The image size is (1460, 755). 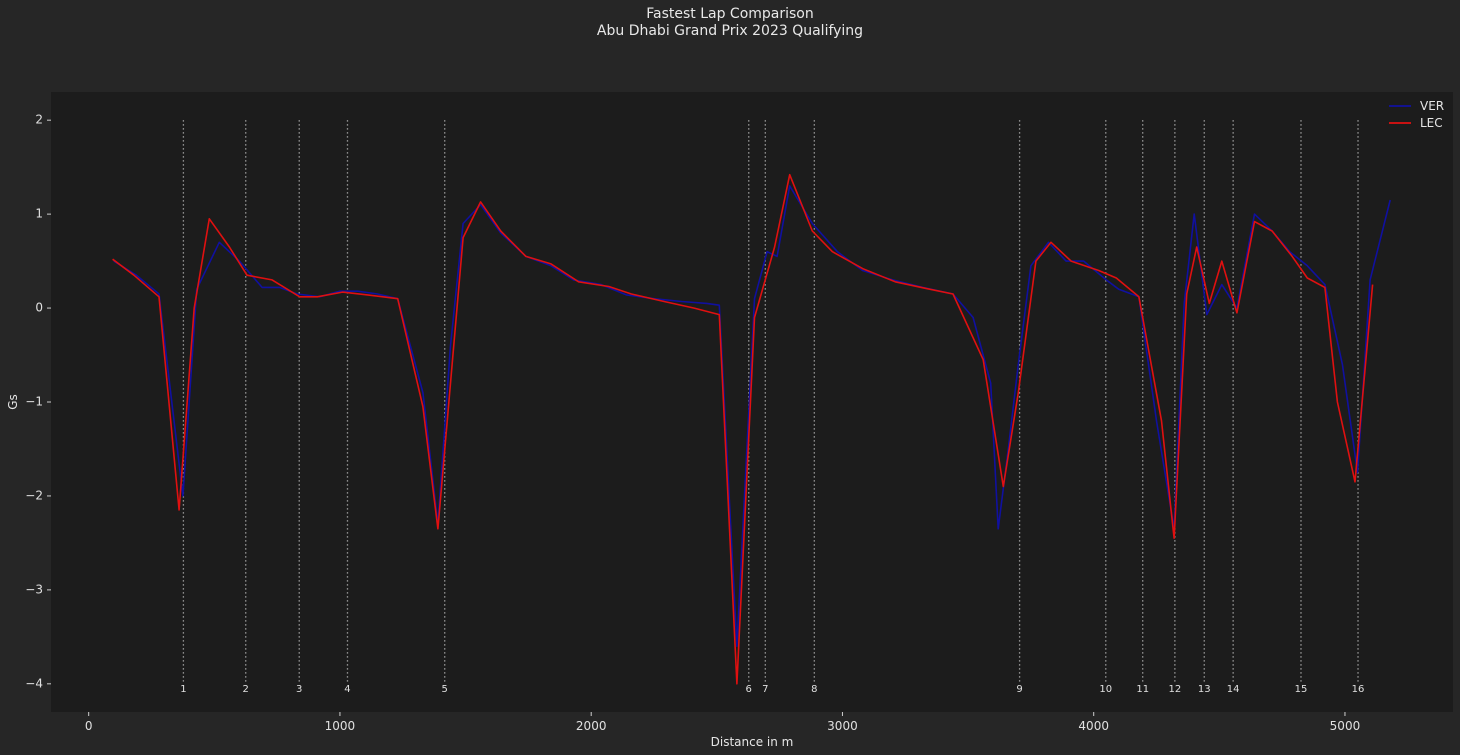 What do you see at coordinates (39, 120) in the screenshot?
I see `y-tick-label: 2` at bounding box center [39, 120].